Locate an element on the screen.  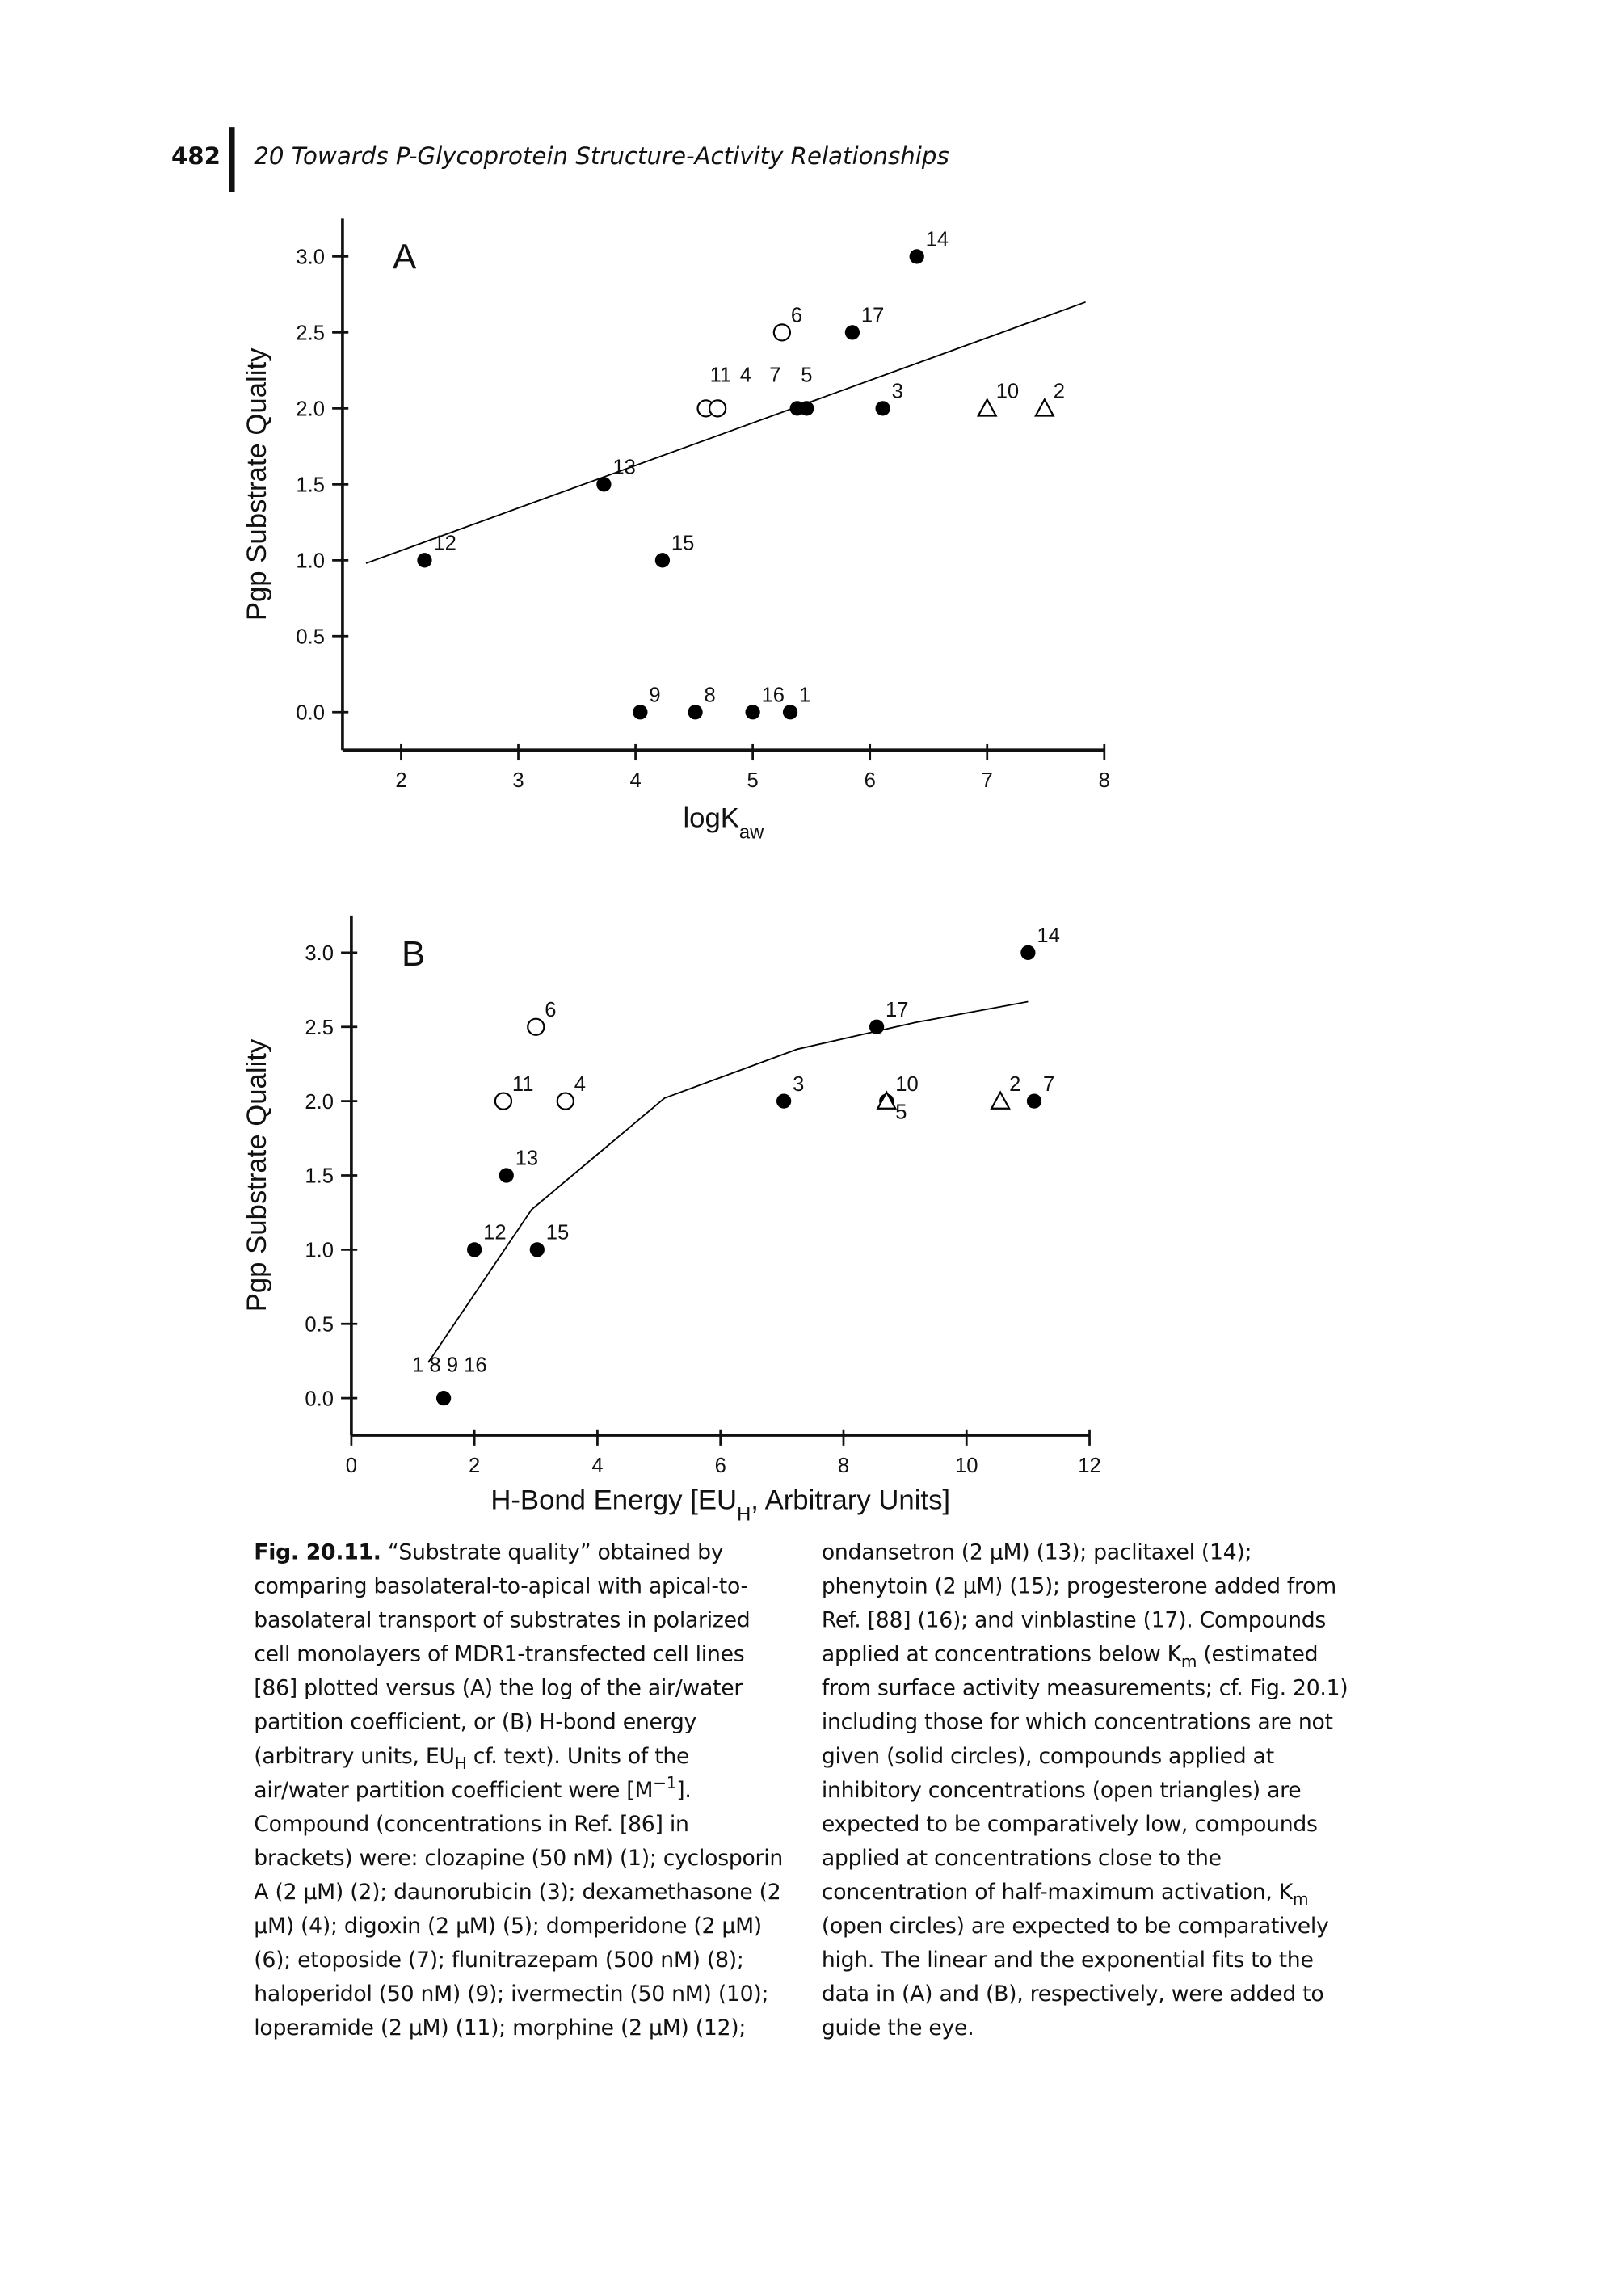
header-rule is located at coordinates (232, 159).